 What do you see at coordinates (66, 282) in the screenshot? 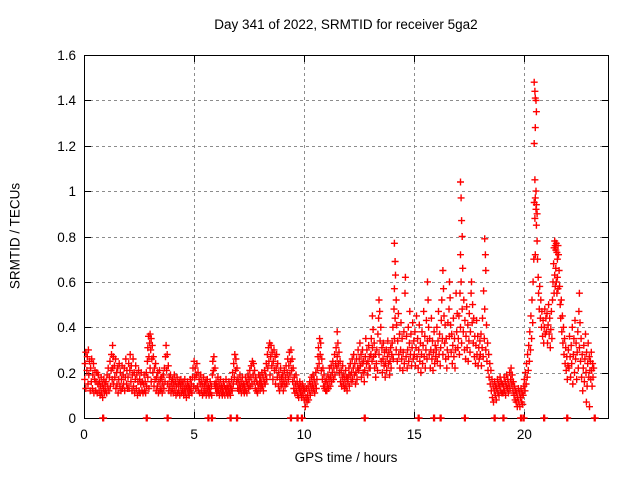
I see `y-tick-label: 0.6` at bounding box center [66, 282].